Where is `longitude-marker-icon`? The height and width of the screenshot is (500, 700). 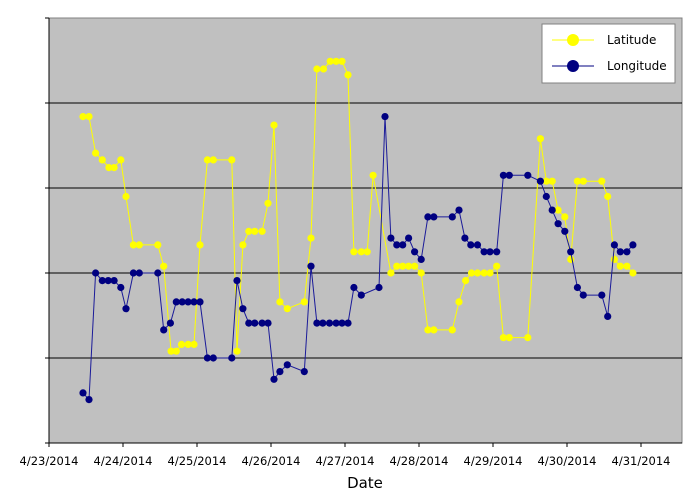
longitude-marker-icon is located at coordinates (573, 66).